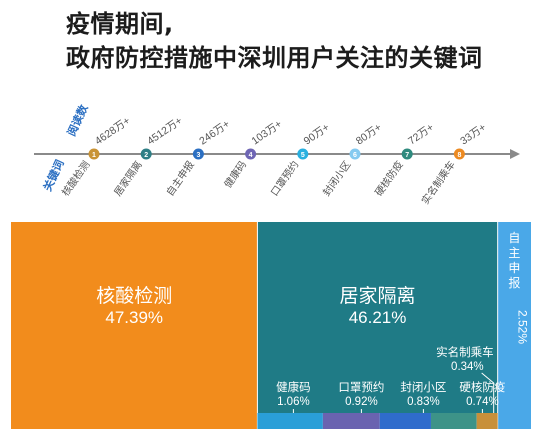  What do you see at coordinates (165, 131) in the screenshot?
I see `timeline-reads-2: 4512万+` at bounding box center [165, 131].